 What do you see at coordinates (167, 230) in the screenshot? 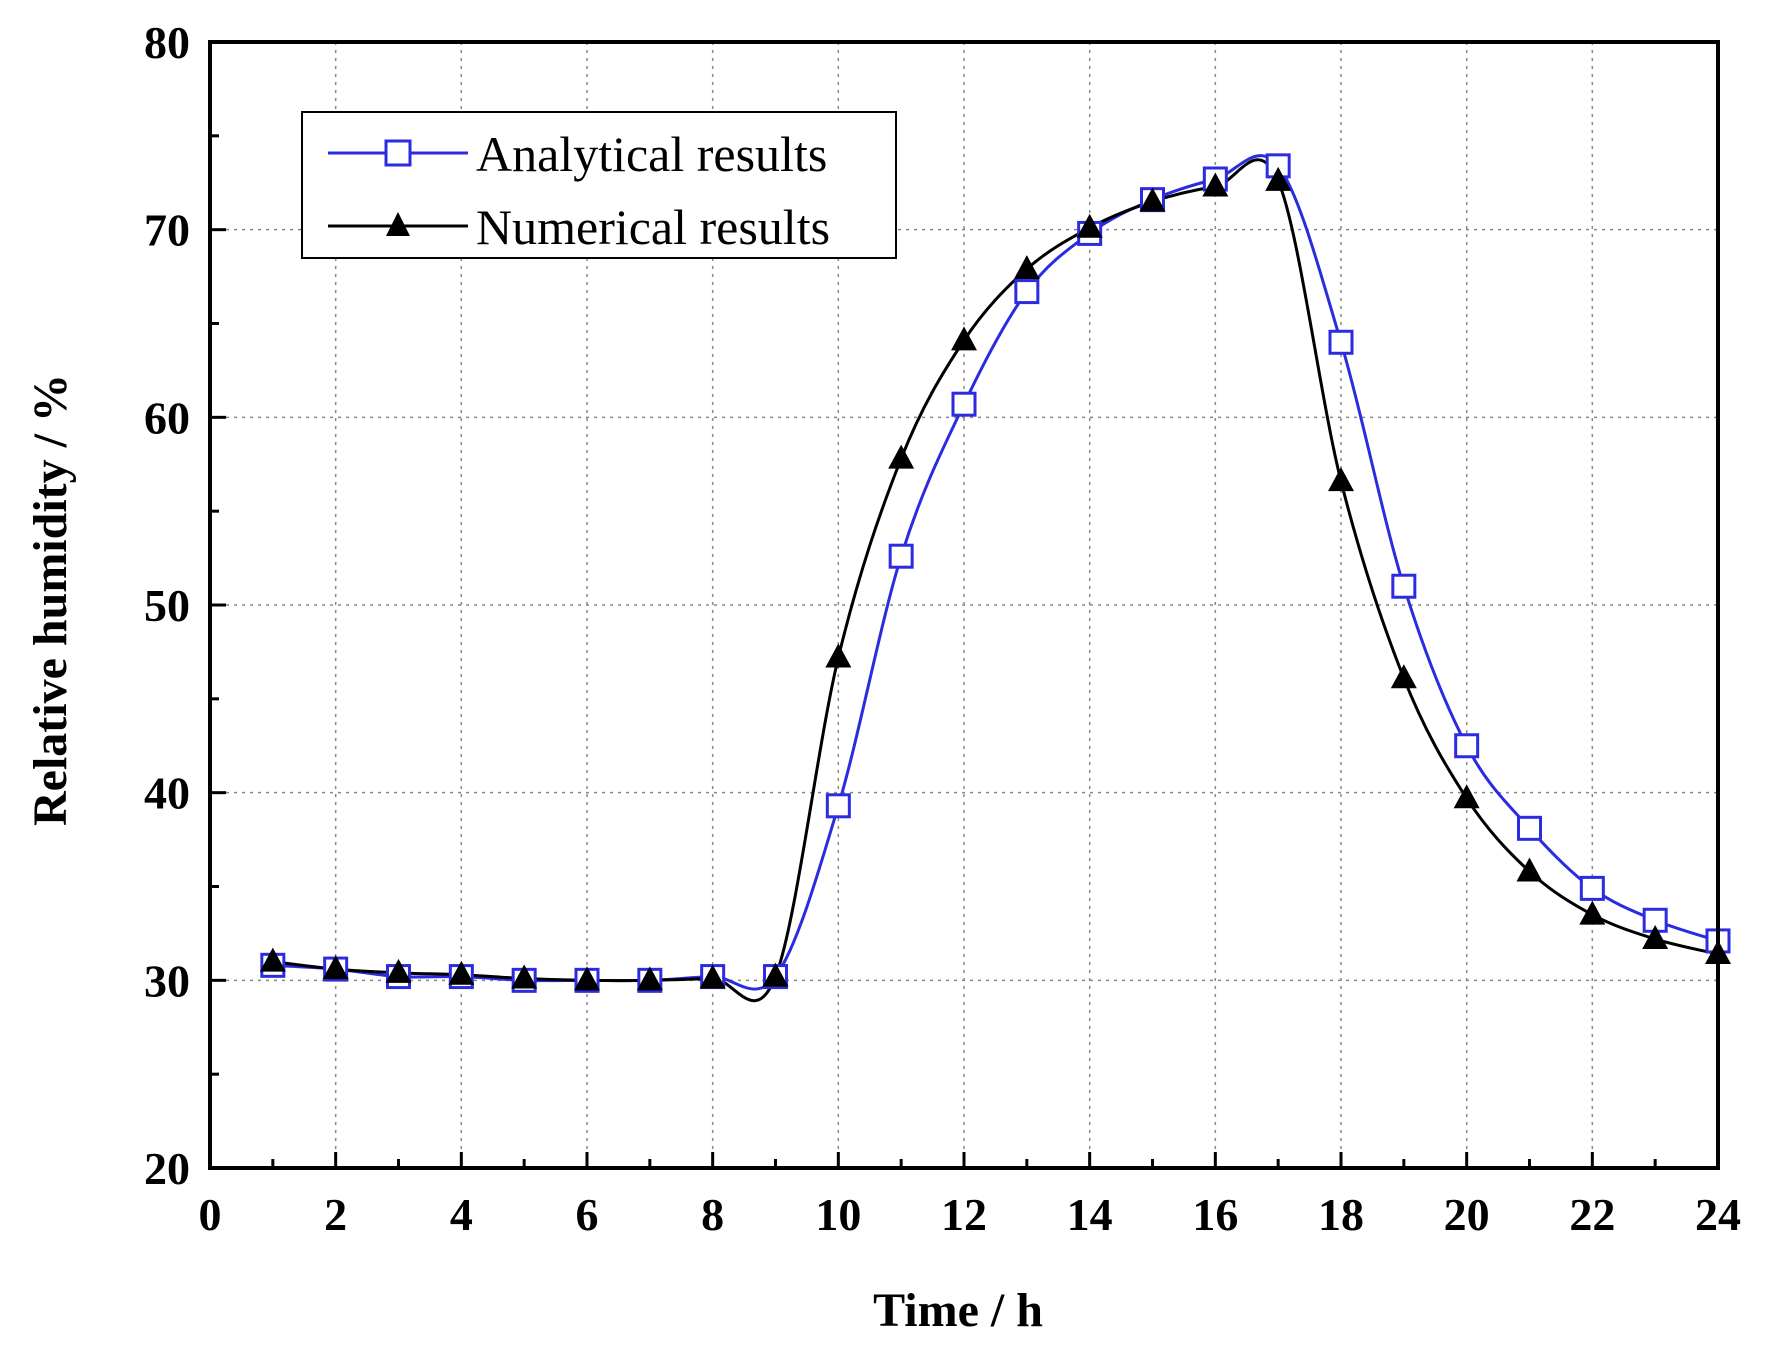
I see `y-tick-label: 70` at bounding box center [167, 230].